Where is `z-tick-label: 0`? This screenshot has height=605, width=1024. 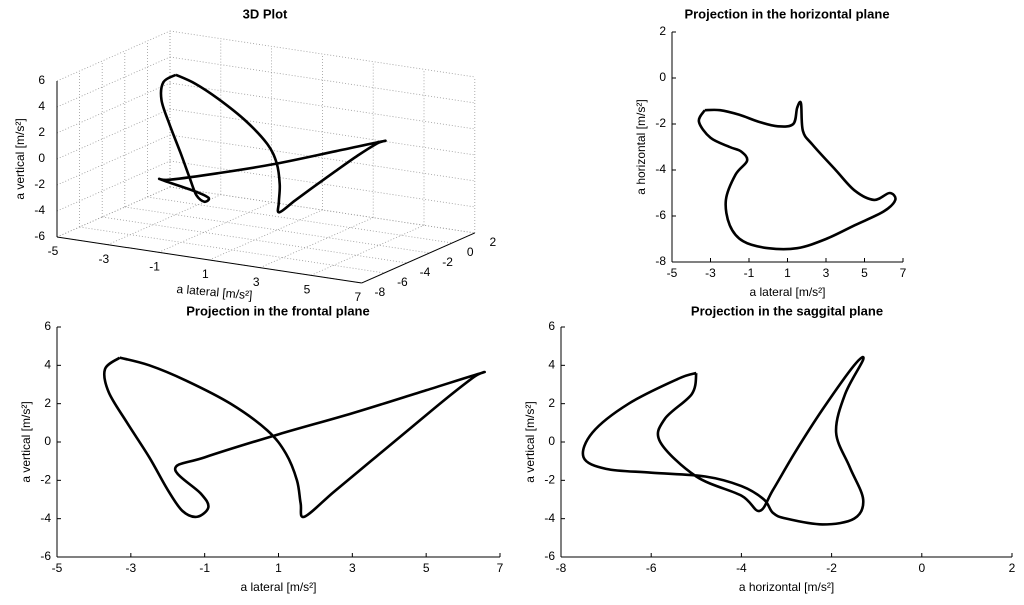 z-tick-label: 0 is located at coordinates (41, 158).